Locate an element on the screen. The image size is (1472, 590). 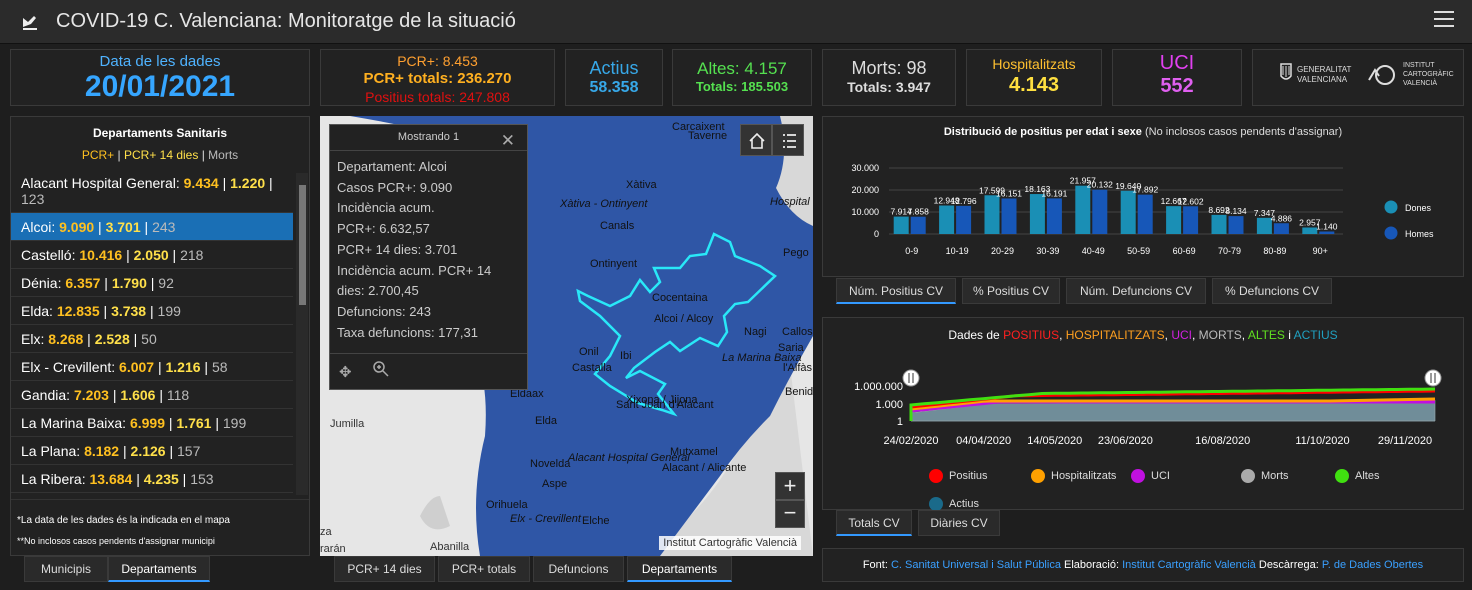
x-tick-label: 50-59 is located at coordinates (1138, 251).